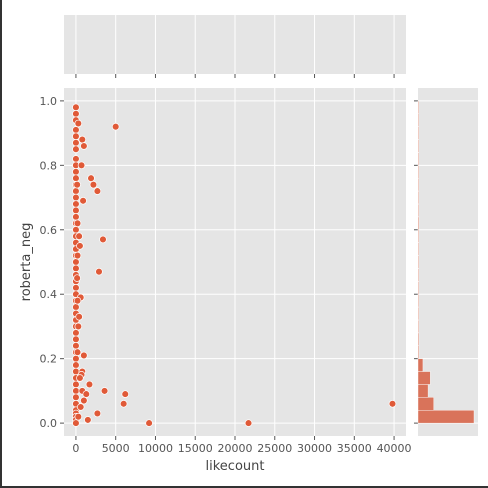 This screenshot has height=488, width=488. Describe the element at coordinates (49, 359) in the screenshot. I see `y-tick-label: 0.2` at that location.